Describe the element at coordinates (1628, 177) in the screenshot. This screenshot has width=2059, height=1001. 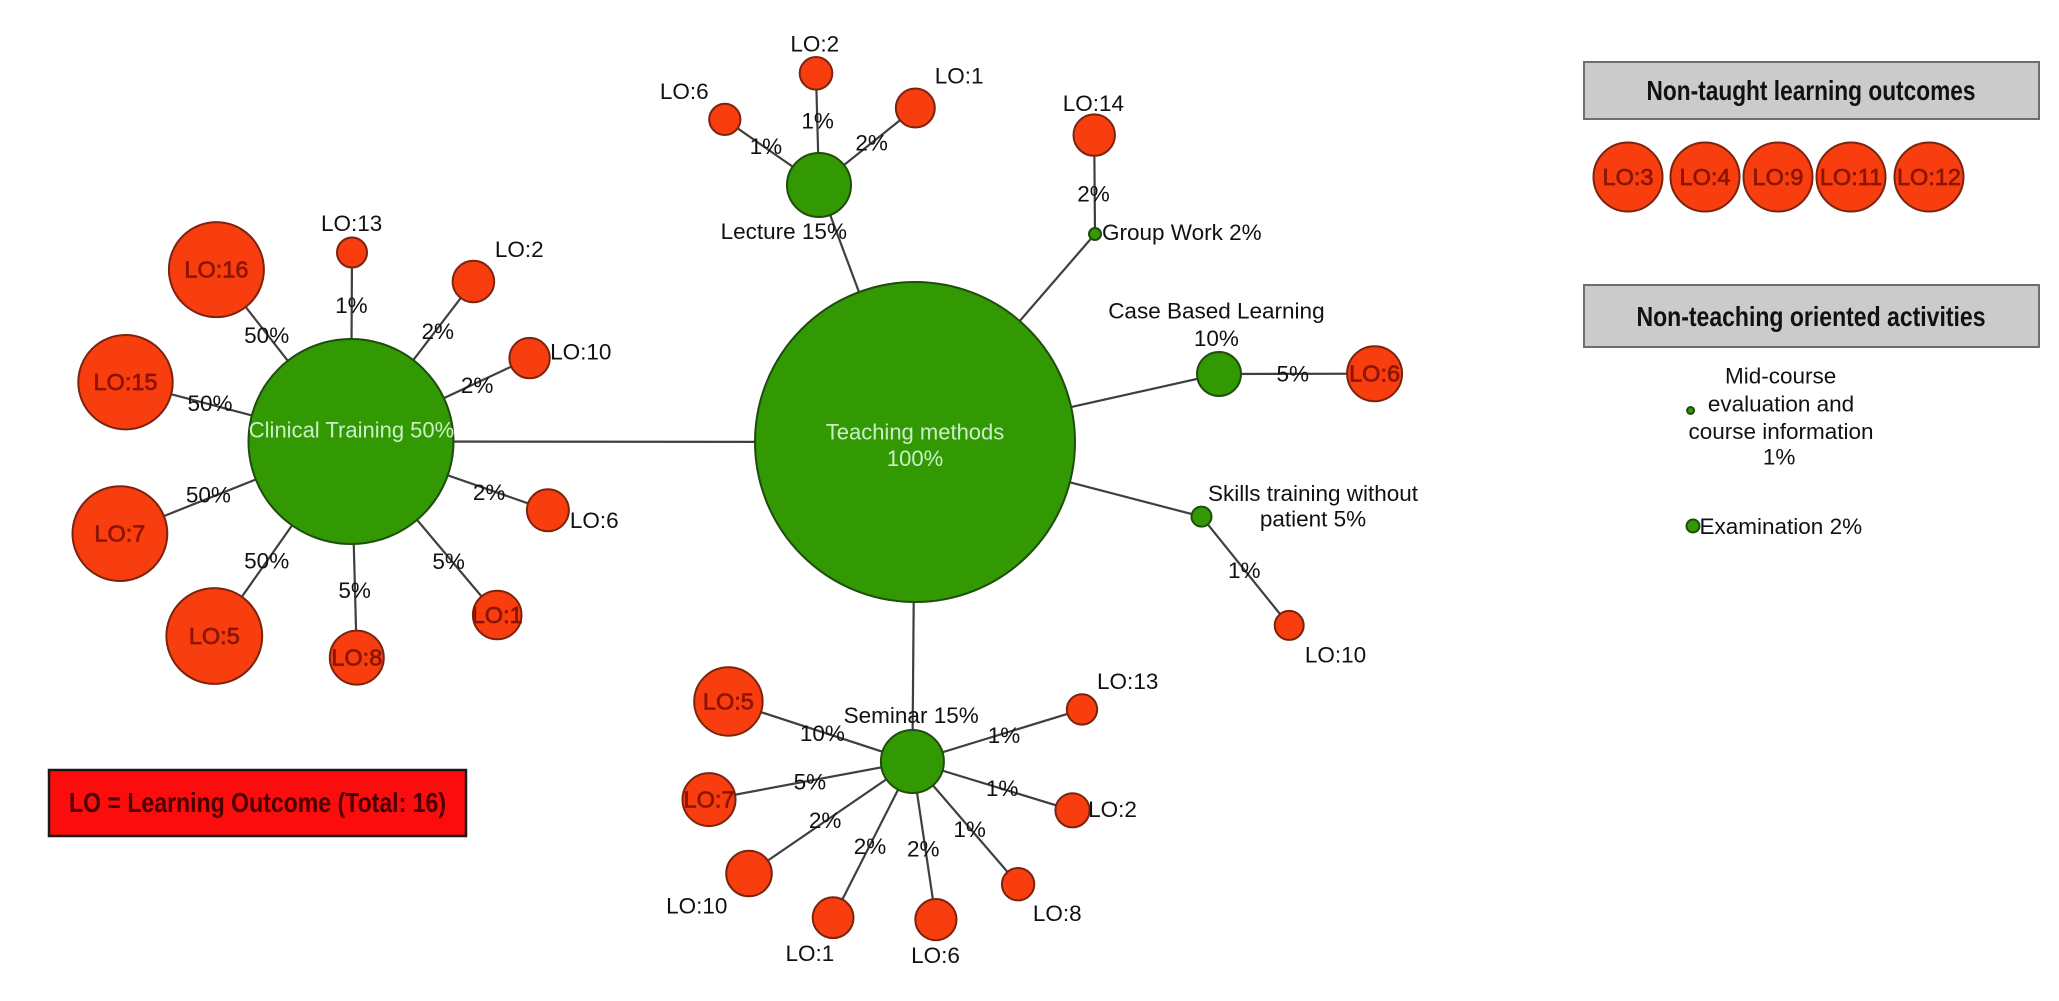
I see `svg-text: LO:3` at that location.